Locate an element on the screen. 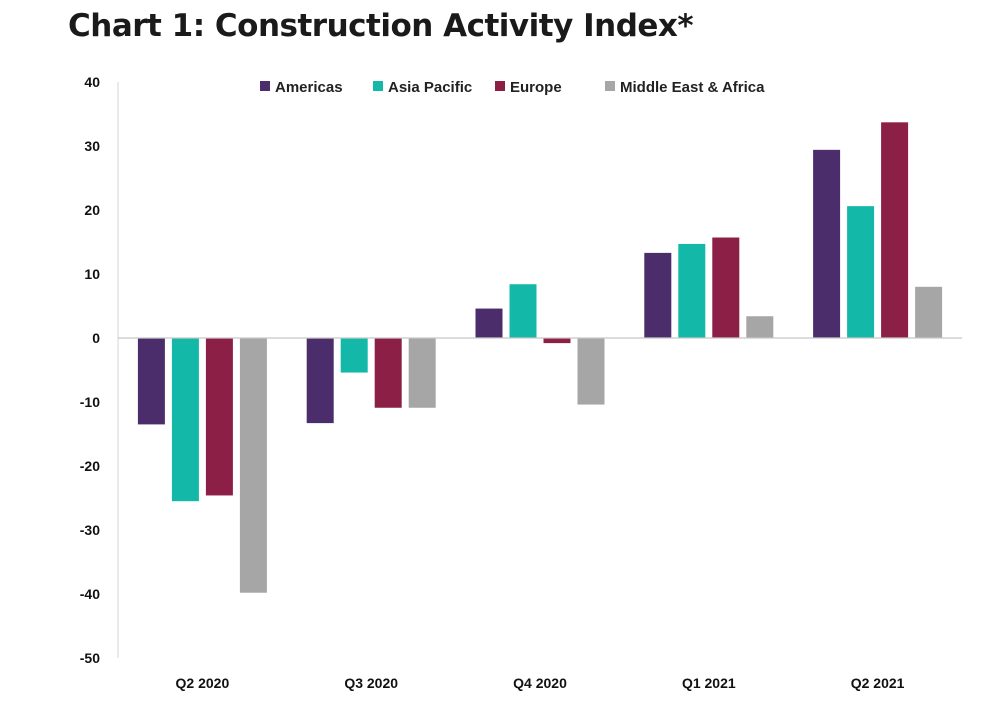  legend-label: Europe is located at coordinates (536, 87).